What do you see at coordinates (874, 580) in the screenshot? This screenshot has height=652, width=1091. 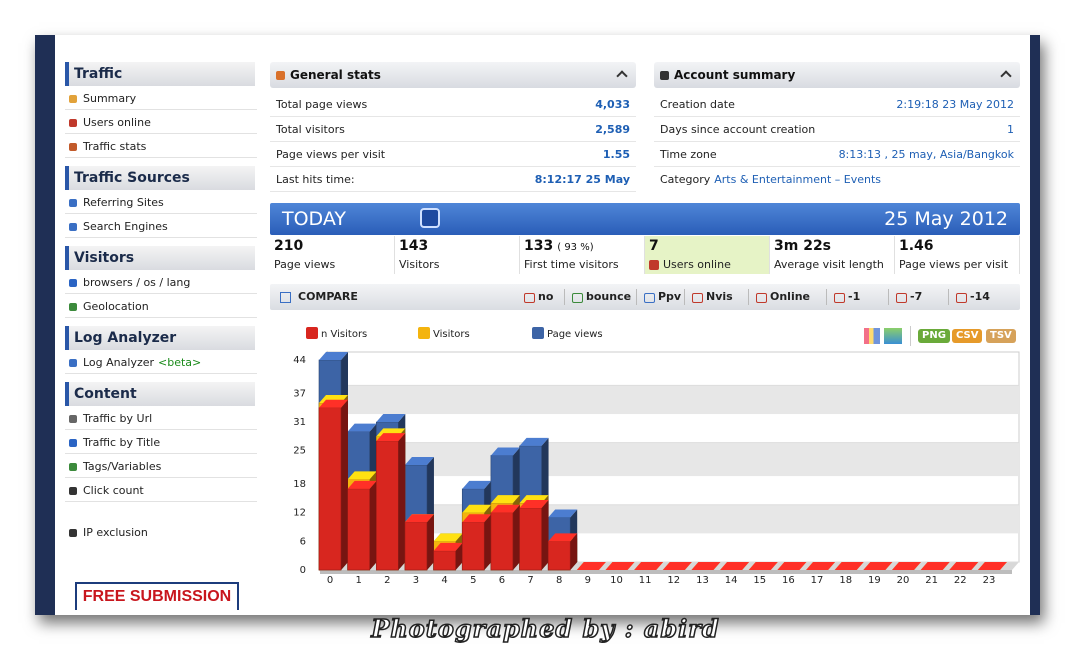 I see `x-tick-label: 19` at bounding box center [874, 580].